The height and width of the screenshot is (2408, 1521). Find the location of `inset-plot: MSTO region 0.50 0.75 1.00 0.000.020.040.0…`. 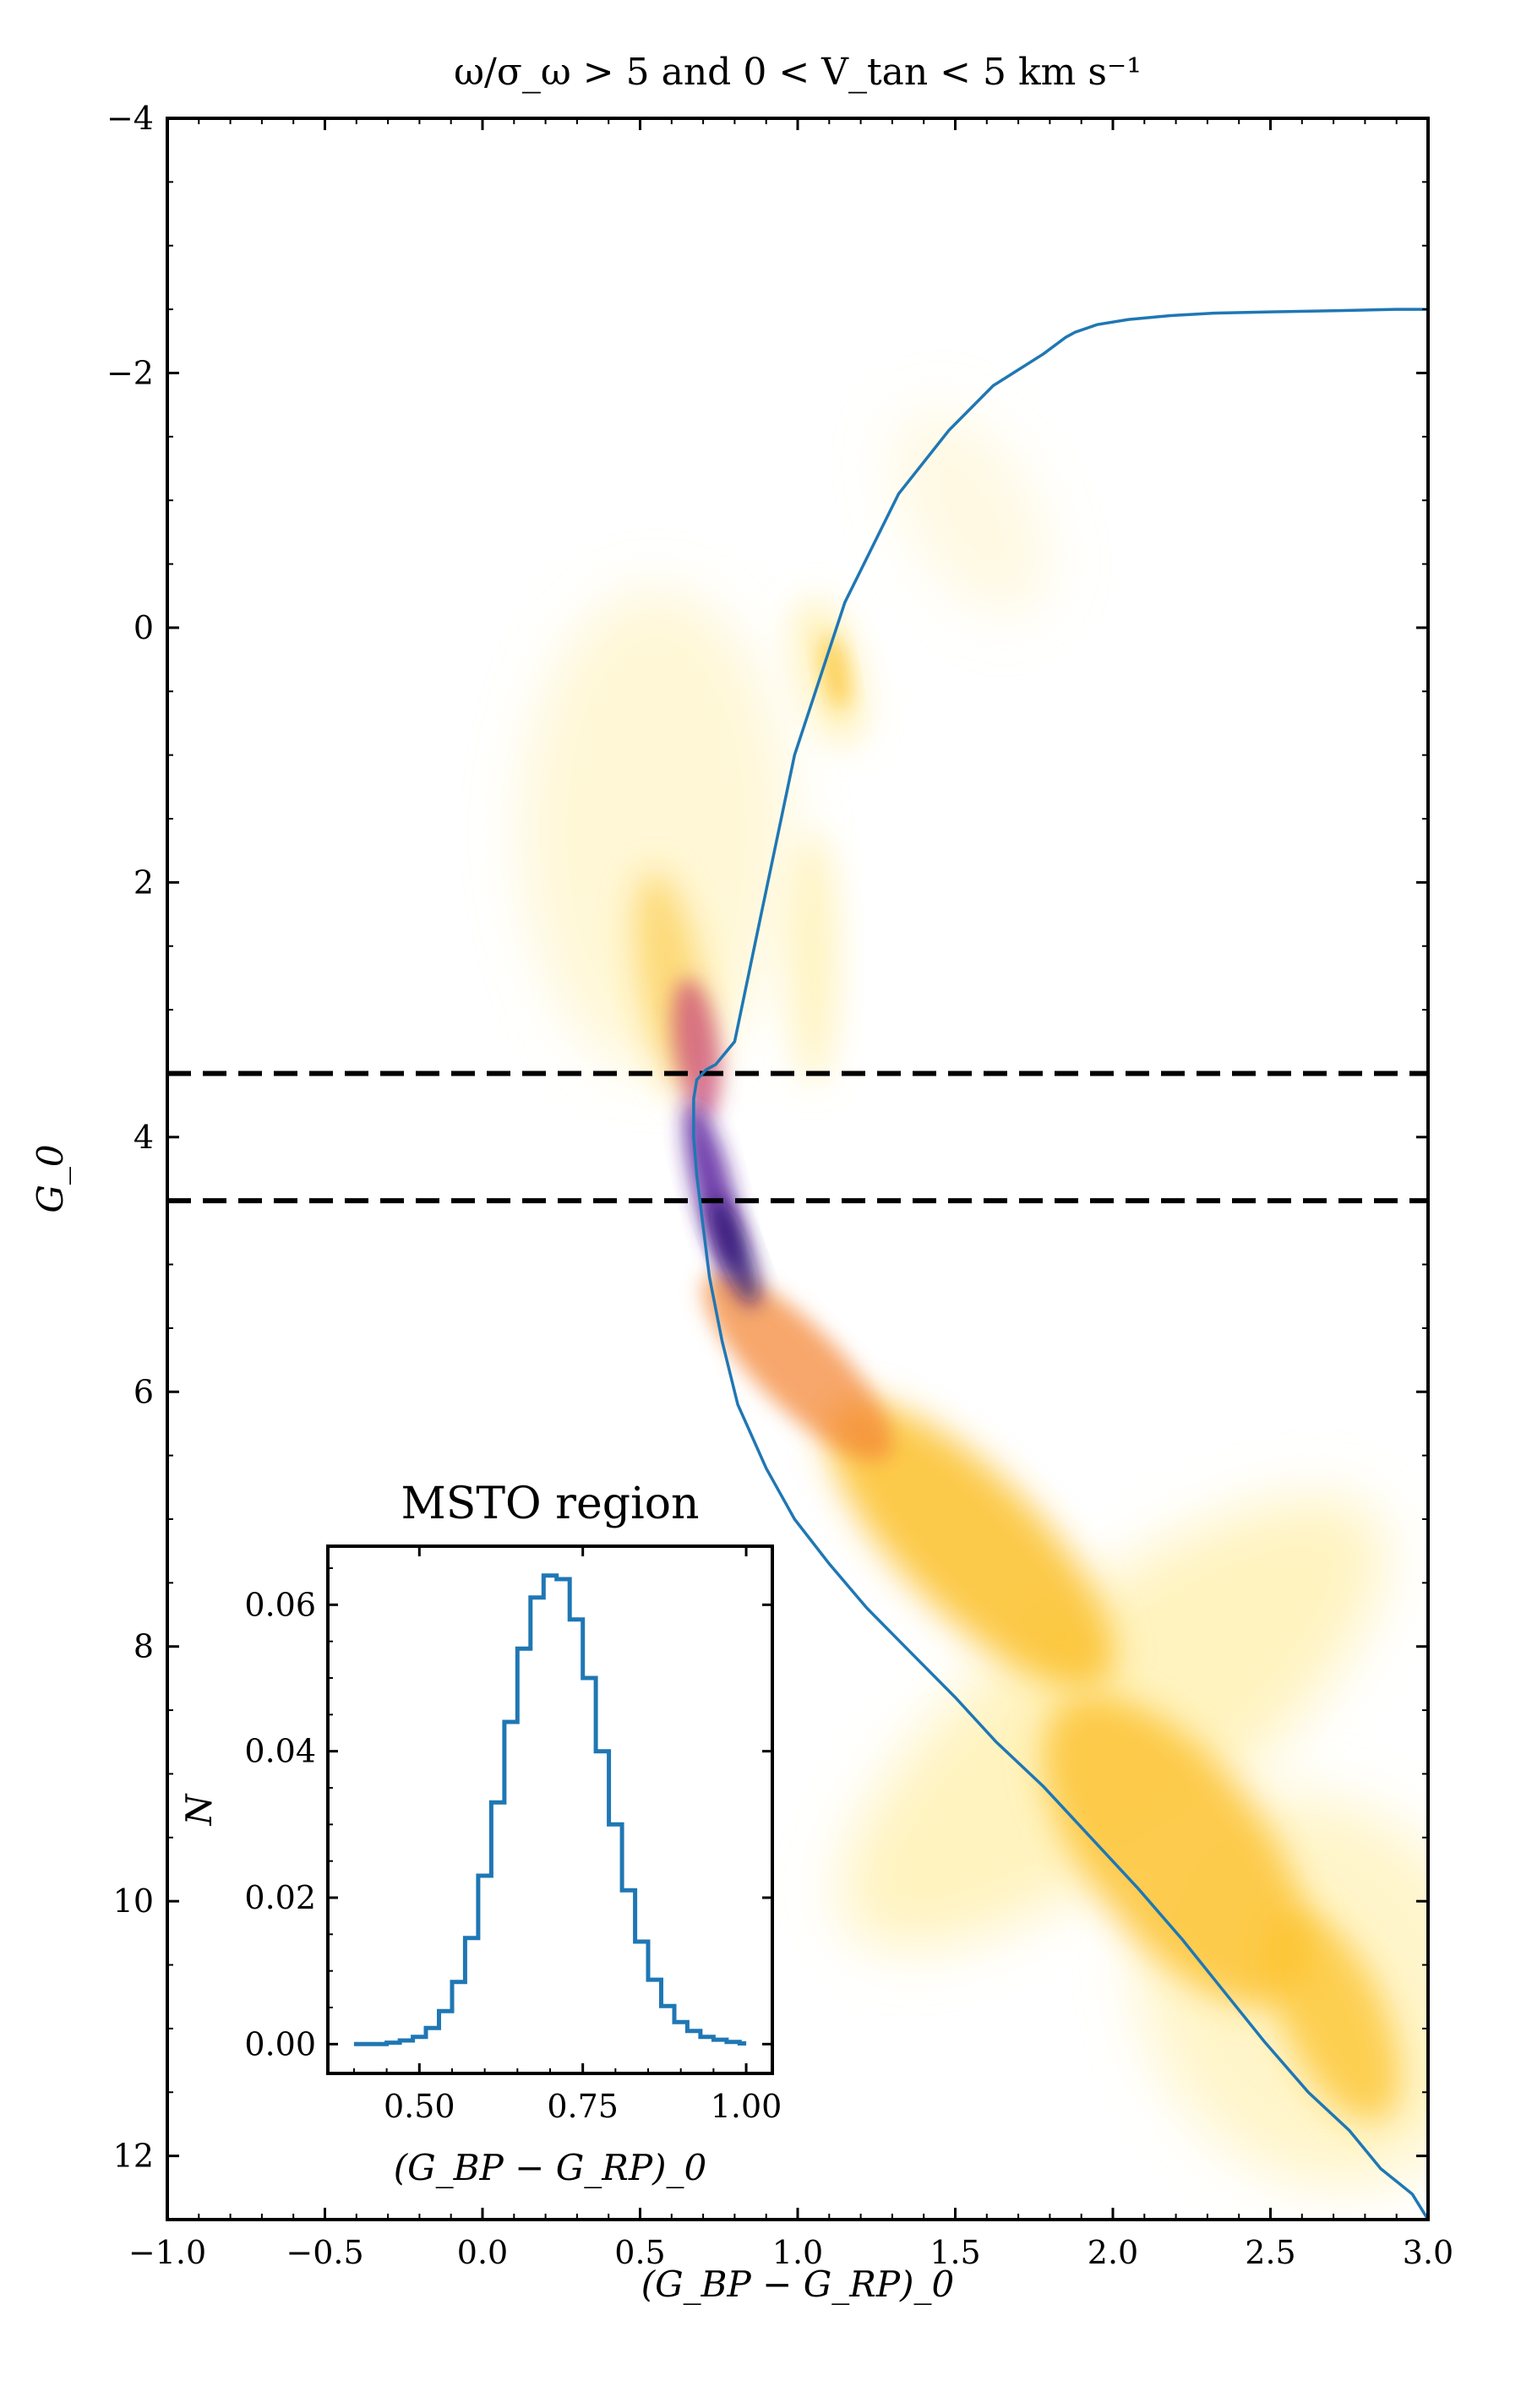

inset-plot: MSTO region 0.50 0.75 1.00 0.000.020.040.0… is located at coordinates (480, 1833).